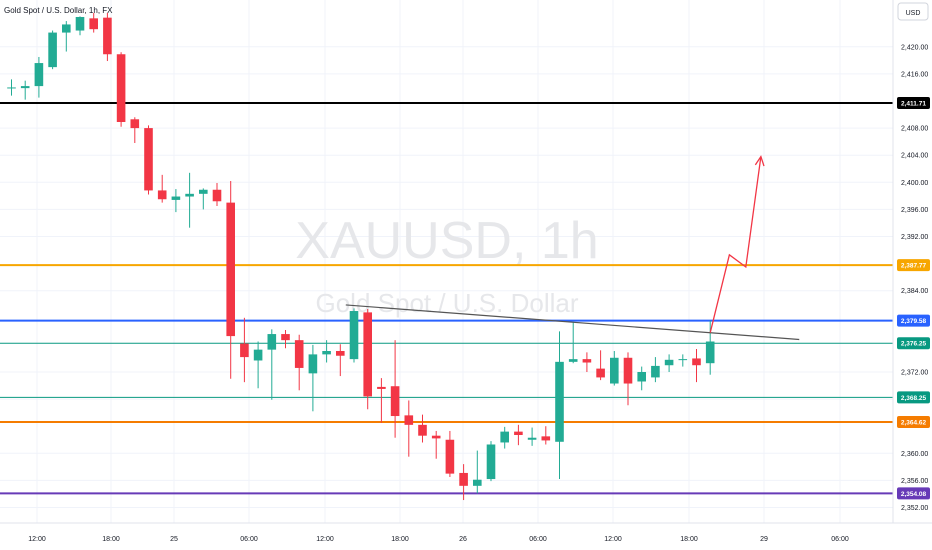 This screenshot has height=550, width=932. I want to click on price-tick-label: 2,408.00, so click(914, 129).